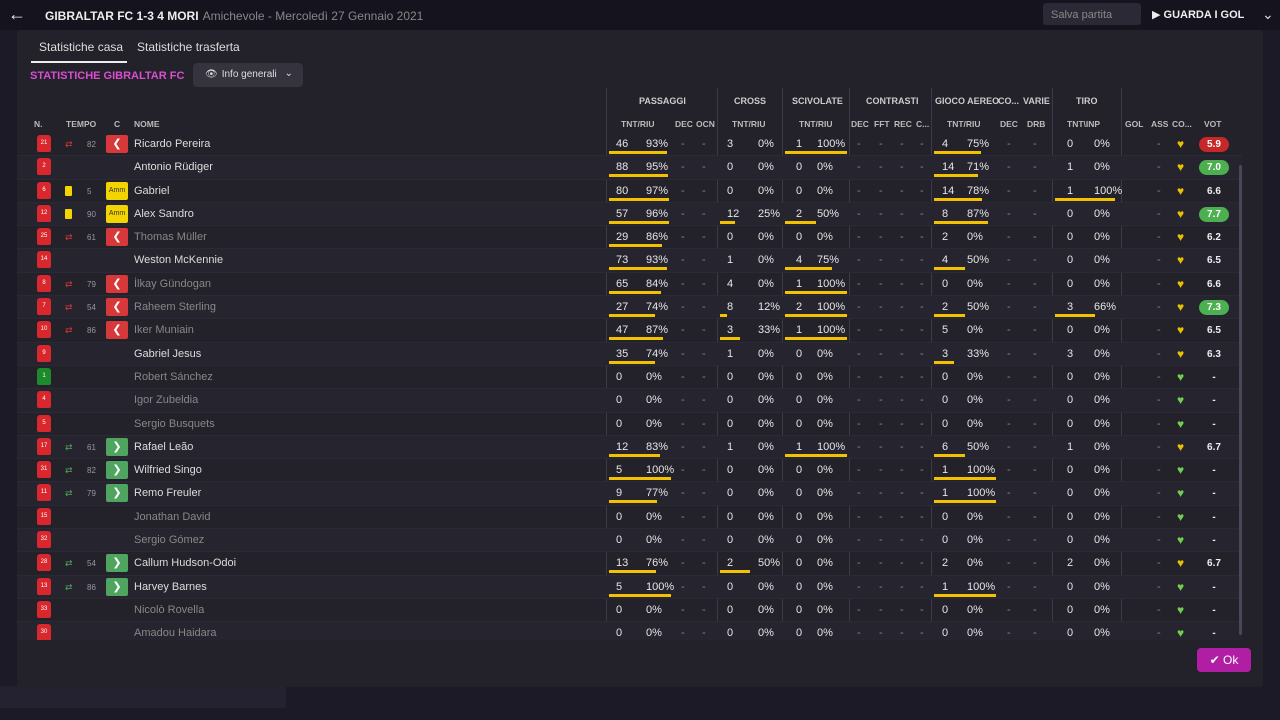 The image size is (1280, 720). Describe the element at coordinates (117, 124) in the screenshot. I see `column-header: C` at that location.